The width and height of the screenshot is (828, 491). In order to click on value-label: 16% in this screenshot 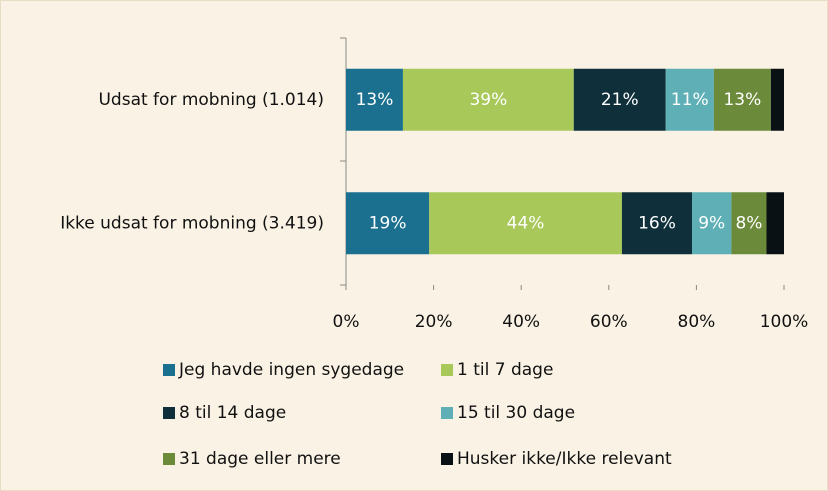, I will do `click(657, 223)`.